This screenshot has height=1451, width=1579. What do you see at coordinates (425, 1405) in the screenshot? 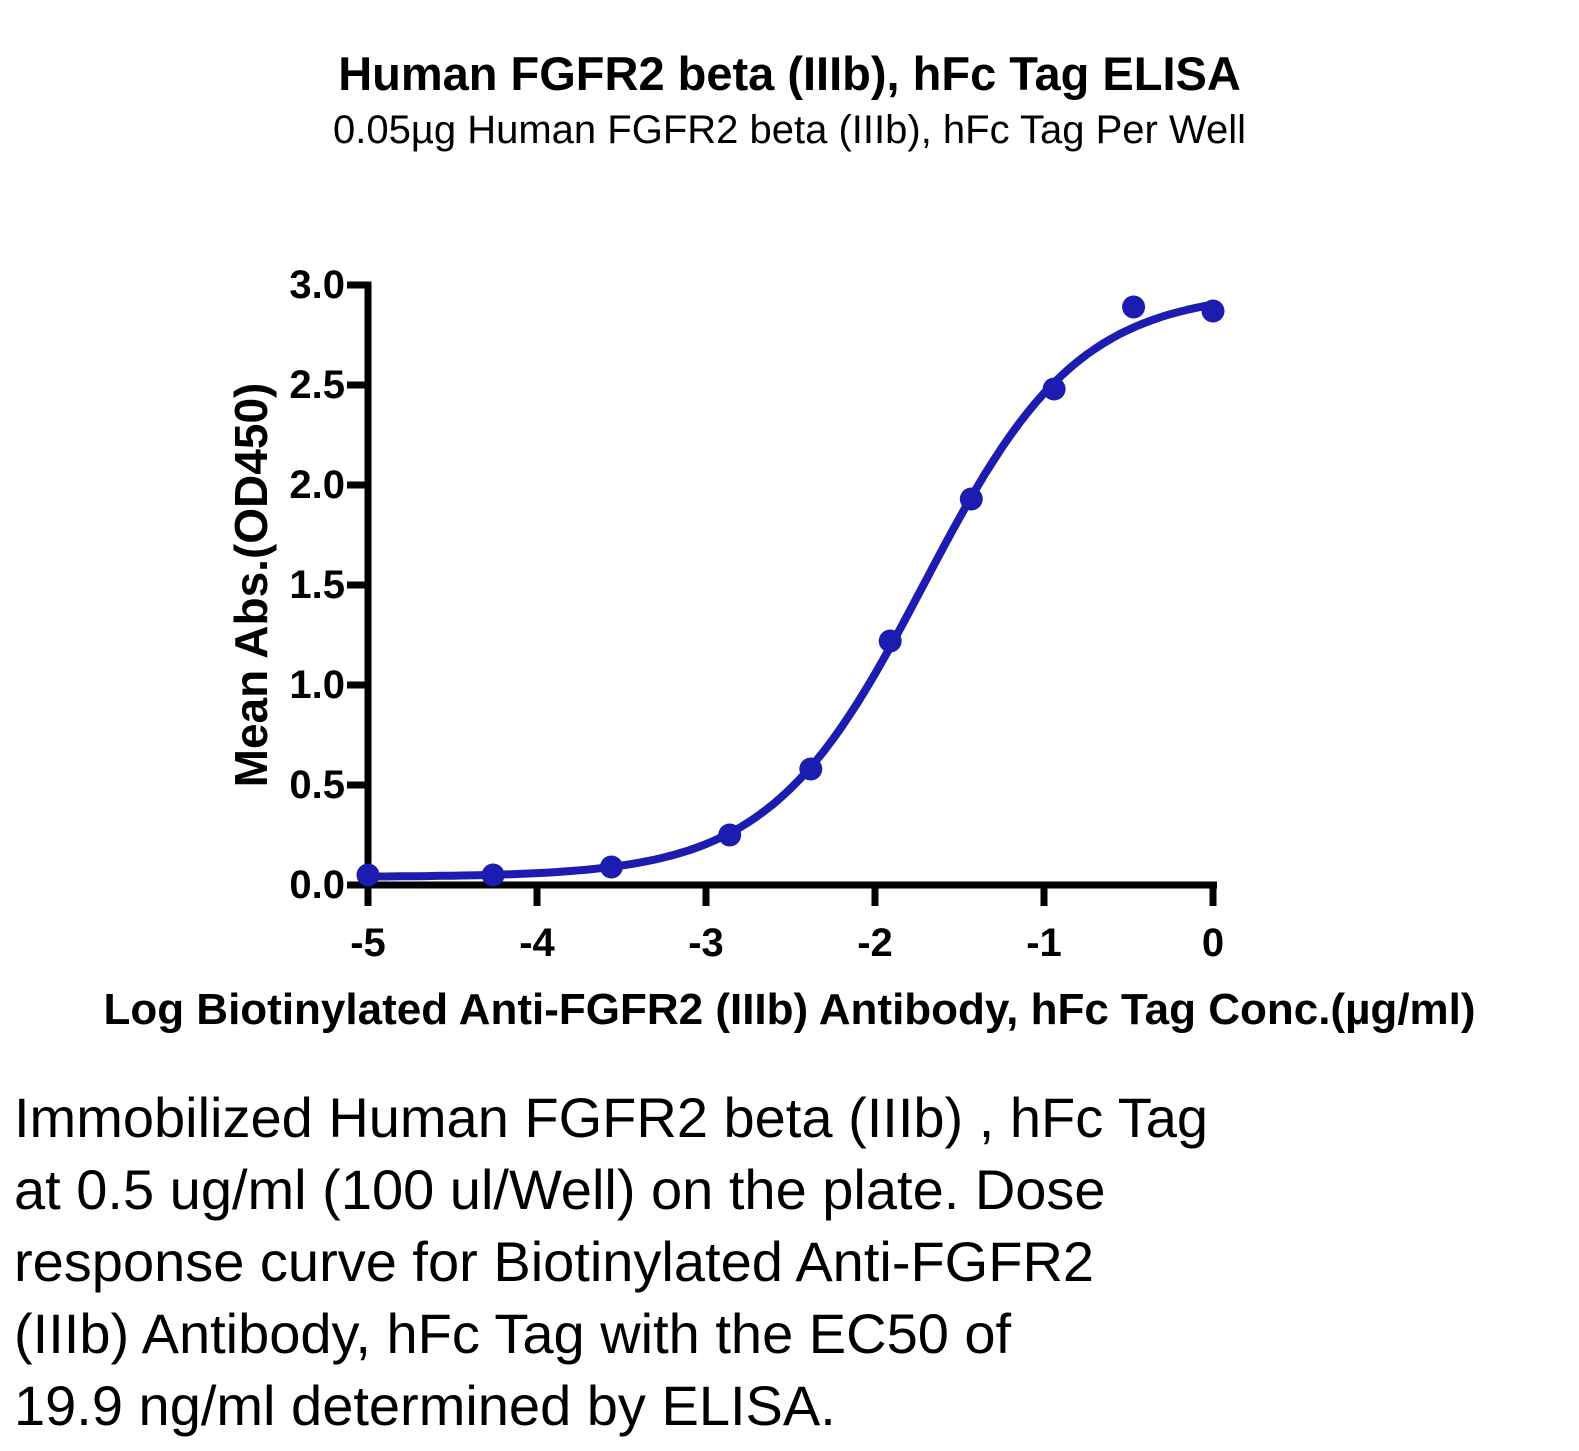
I see `caption-line-5: 19.9 ng/ml determined by ELISA.` at bounding box center [425, 1405].